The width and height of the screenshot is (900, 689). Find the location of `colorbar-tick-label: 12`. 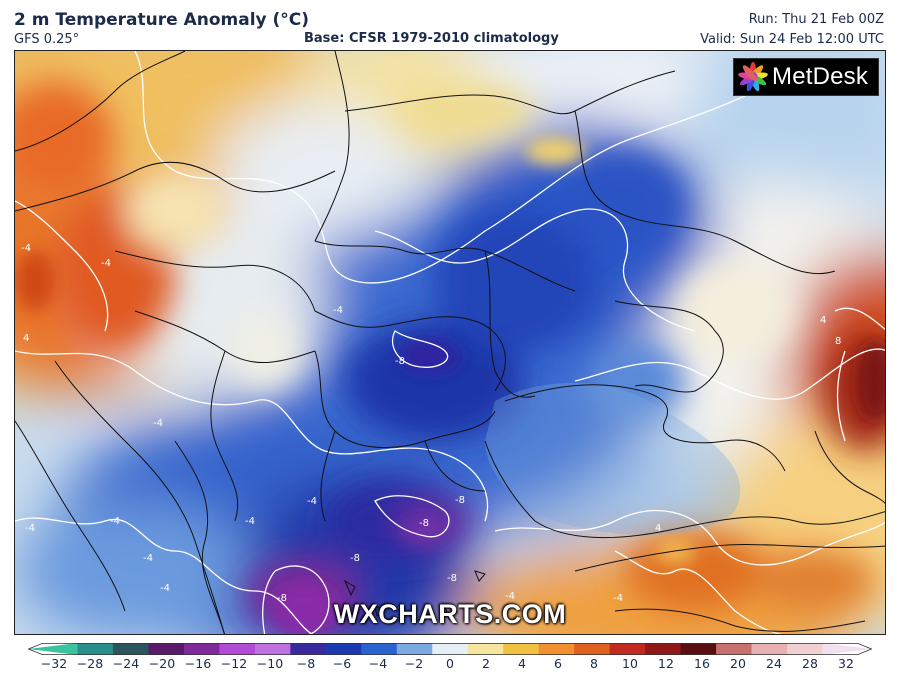

colorbar-tick-label: 12 is located at coordinates (666, 663).